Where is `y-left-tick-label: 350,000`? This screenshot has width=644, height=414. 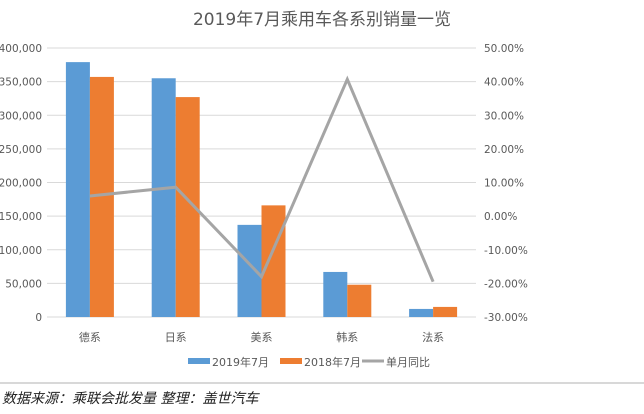
y-left-tick-label: 350,000 is located at coordinates (21, 83).